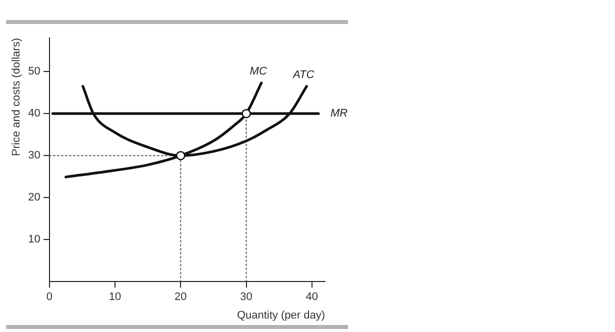 The image size is (615, 332). What do you see at coordinates (34, 156) in the screenshot?
I see `y-tick-label: 30` at bounding box center [34, 156].